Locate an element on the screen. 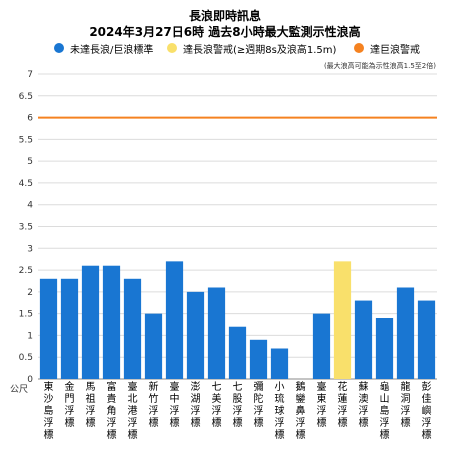 Image resolution: width=450 pixels, height=450 pixels. x-tick-label-17: 龍洞浮標 is located at coordinates (405, 405).